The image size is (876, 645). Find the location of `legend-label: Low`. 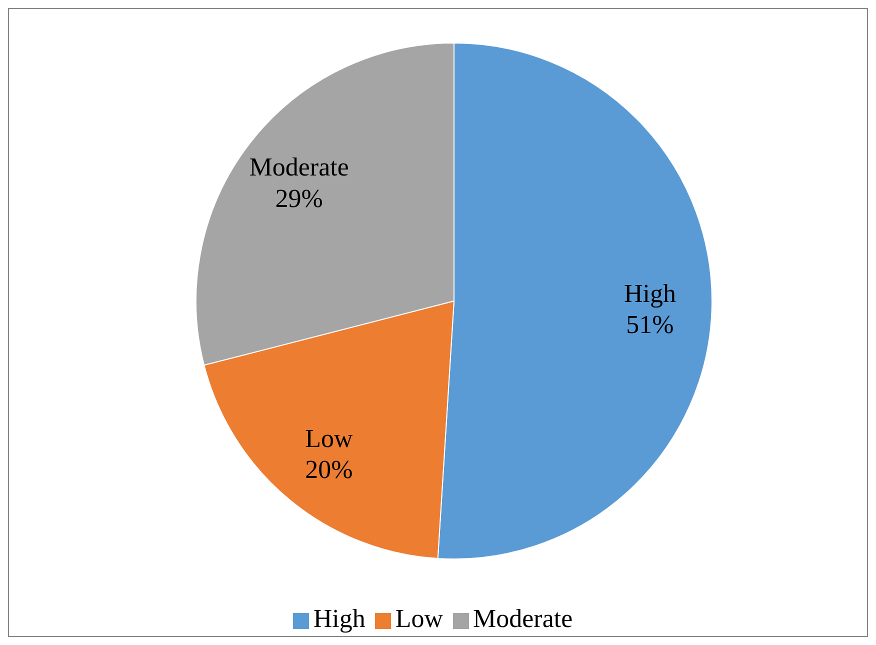

legend-label: Low is located at coordinates (419, 618).